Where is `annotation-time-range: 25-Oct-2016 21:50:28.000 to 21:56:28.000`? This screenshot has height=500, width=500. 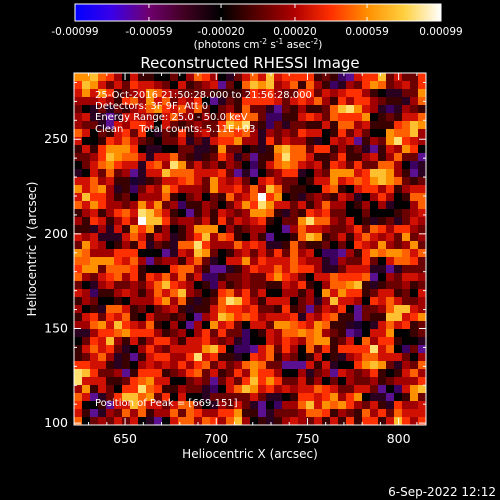
annotation-time-range: 25-Oct-2016 21:50:28.000 to 21:56:28.000 is located at coordinates (203, 95).